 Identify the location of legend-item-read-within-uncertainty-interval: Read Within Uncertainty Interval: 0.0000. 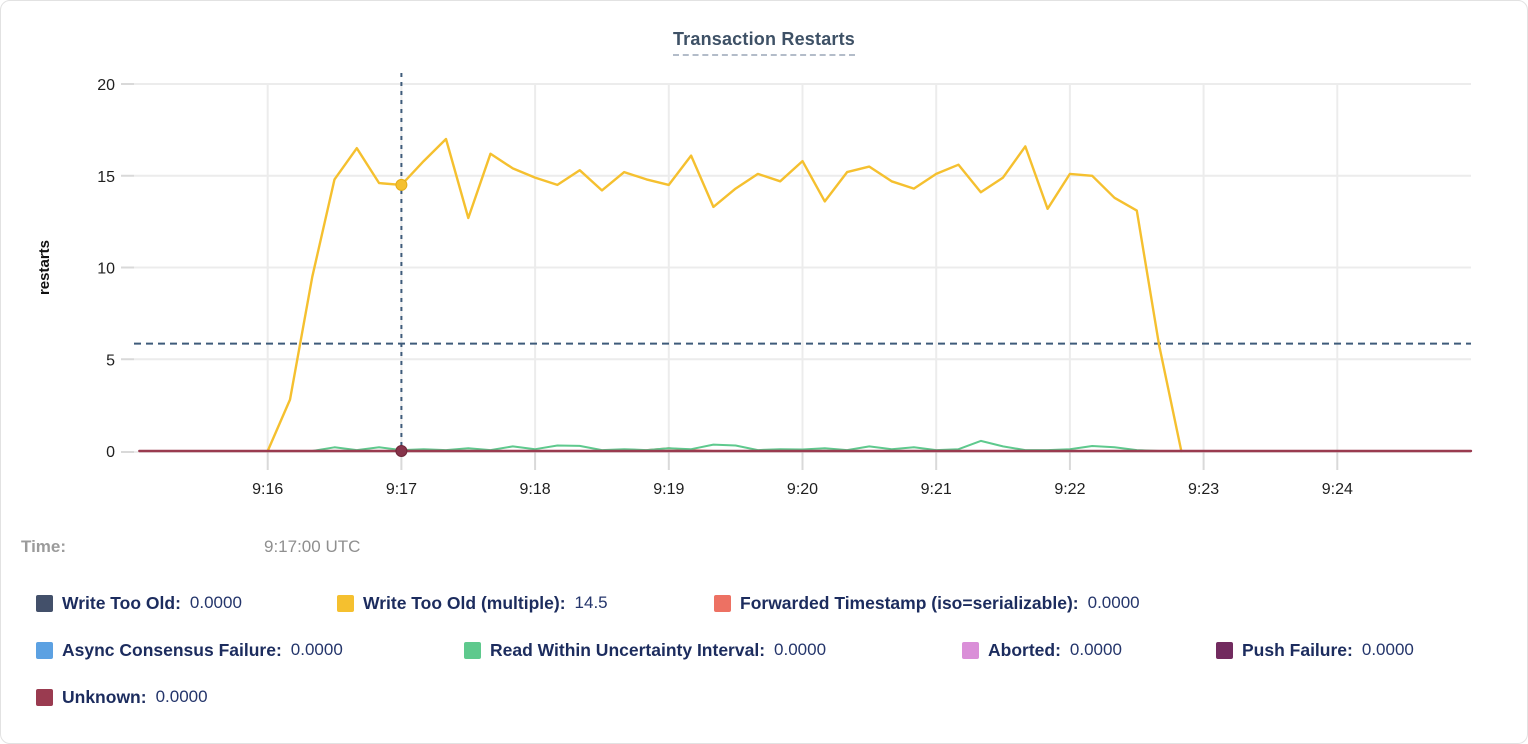
(713, 650).